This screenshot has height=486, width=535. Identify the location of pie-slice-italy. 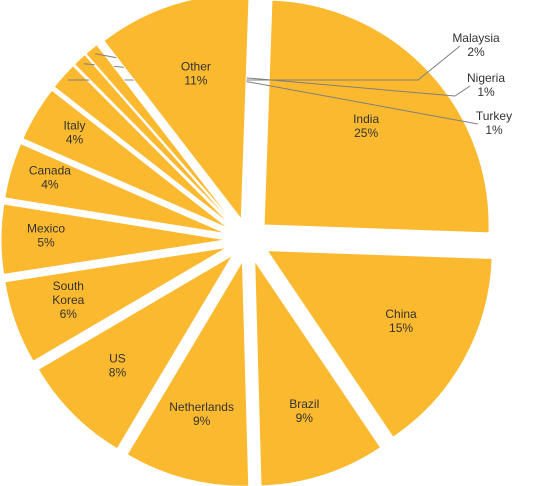
(126, 159).